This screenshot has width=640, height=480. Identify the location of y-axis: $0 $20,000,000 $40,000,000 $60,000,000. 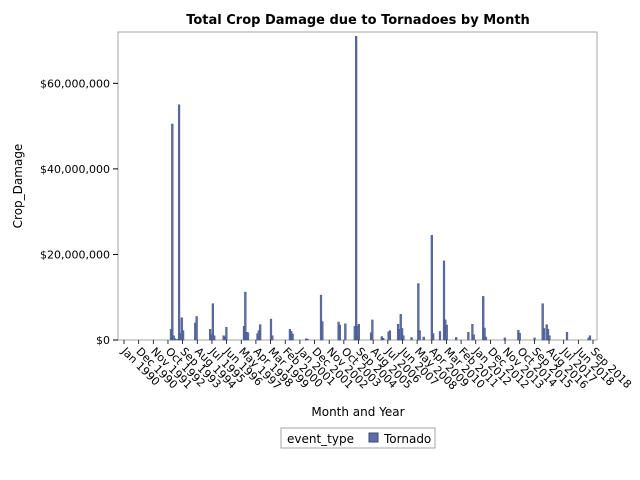
(79, 212).